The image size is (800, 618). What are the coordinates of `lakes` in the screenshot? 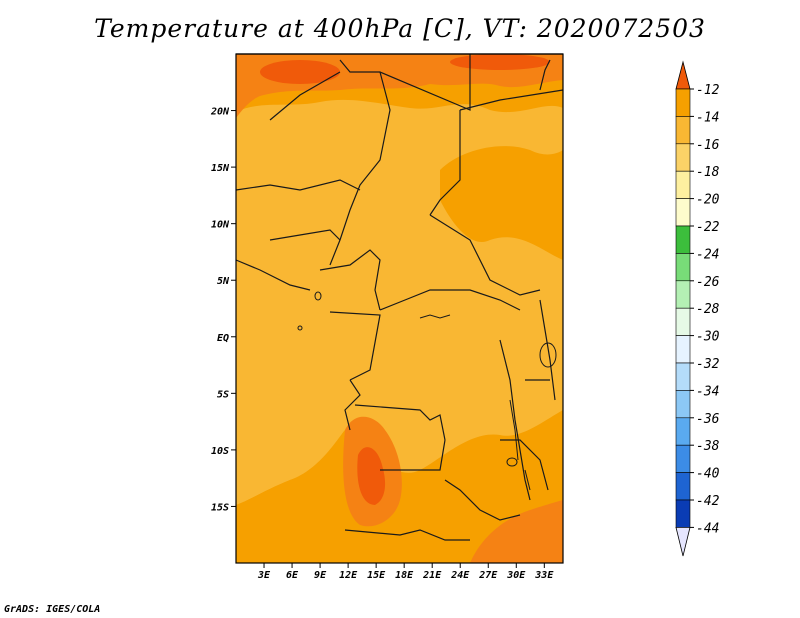 It's located at (427, 391).